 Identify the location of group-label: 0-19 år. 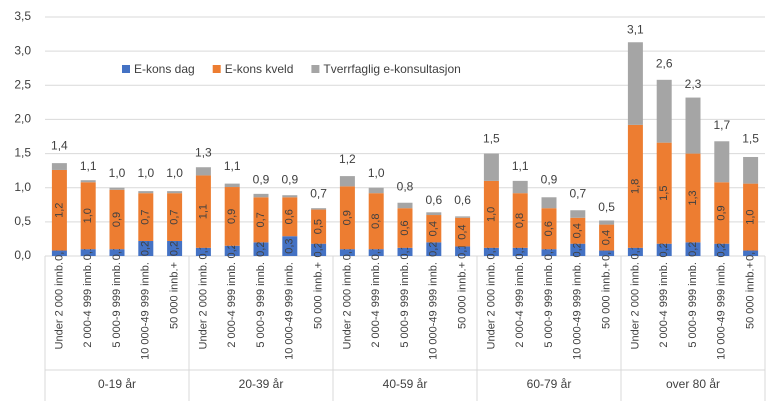
(117, 384).